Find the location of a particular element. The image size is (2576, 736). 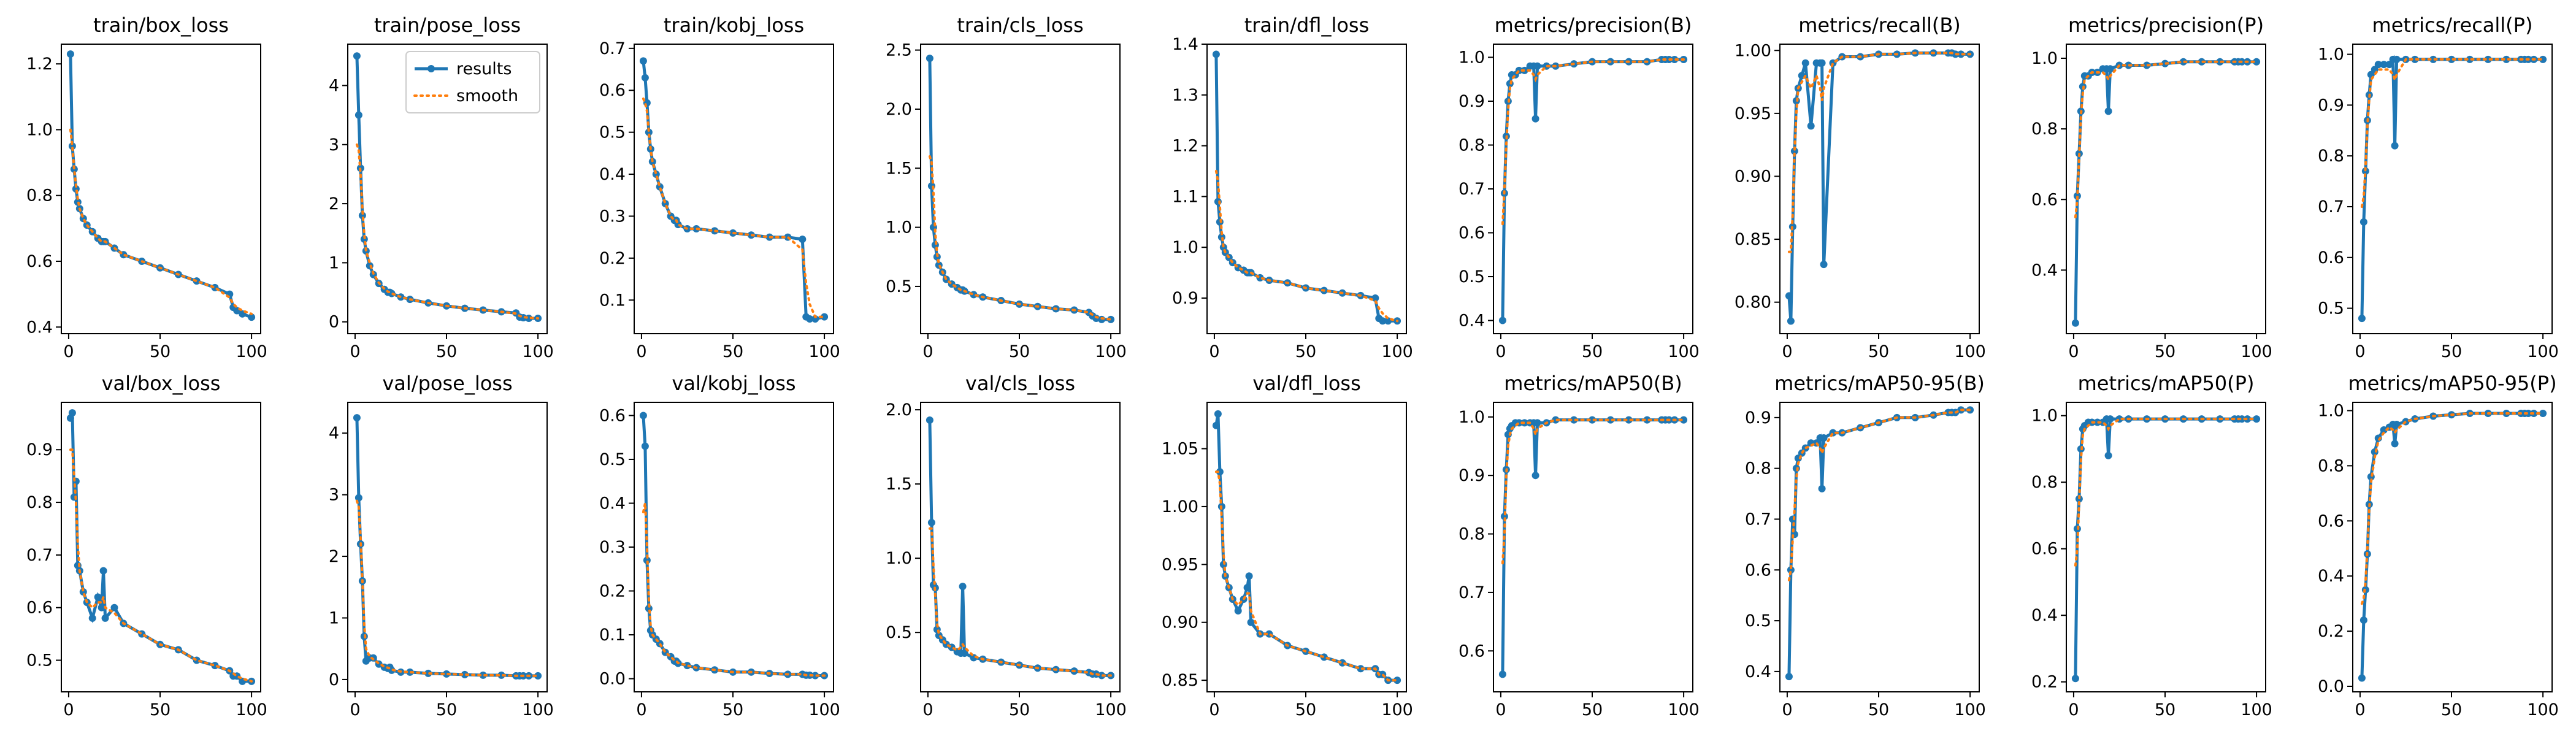

subplot: train/box_loss 0 50 100 0.4 0.6 0.8 1.0 1.2 is located at coordinates (146, 187).